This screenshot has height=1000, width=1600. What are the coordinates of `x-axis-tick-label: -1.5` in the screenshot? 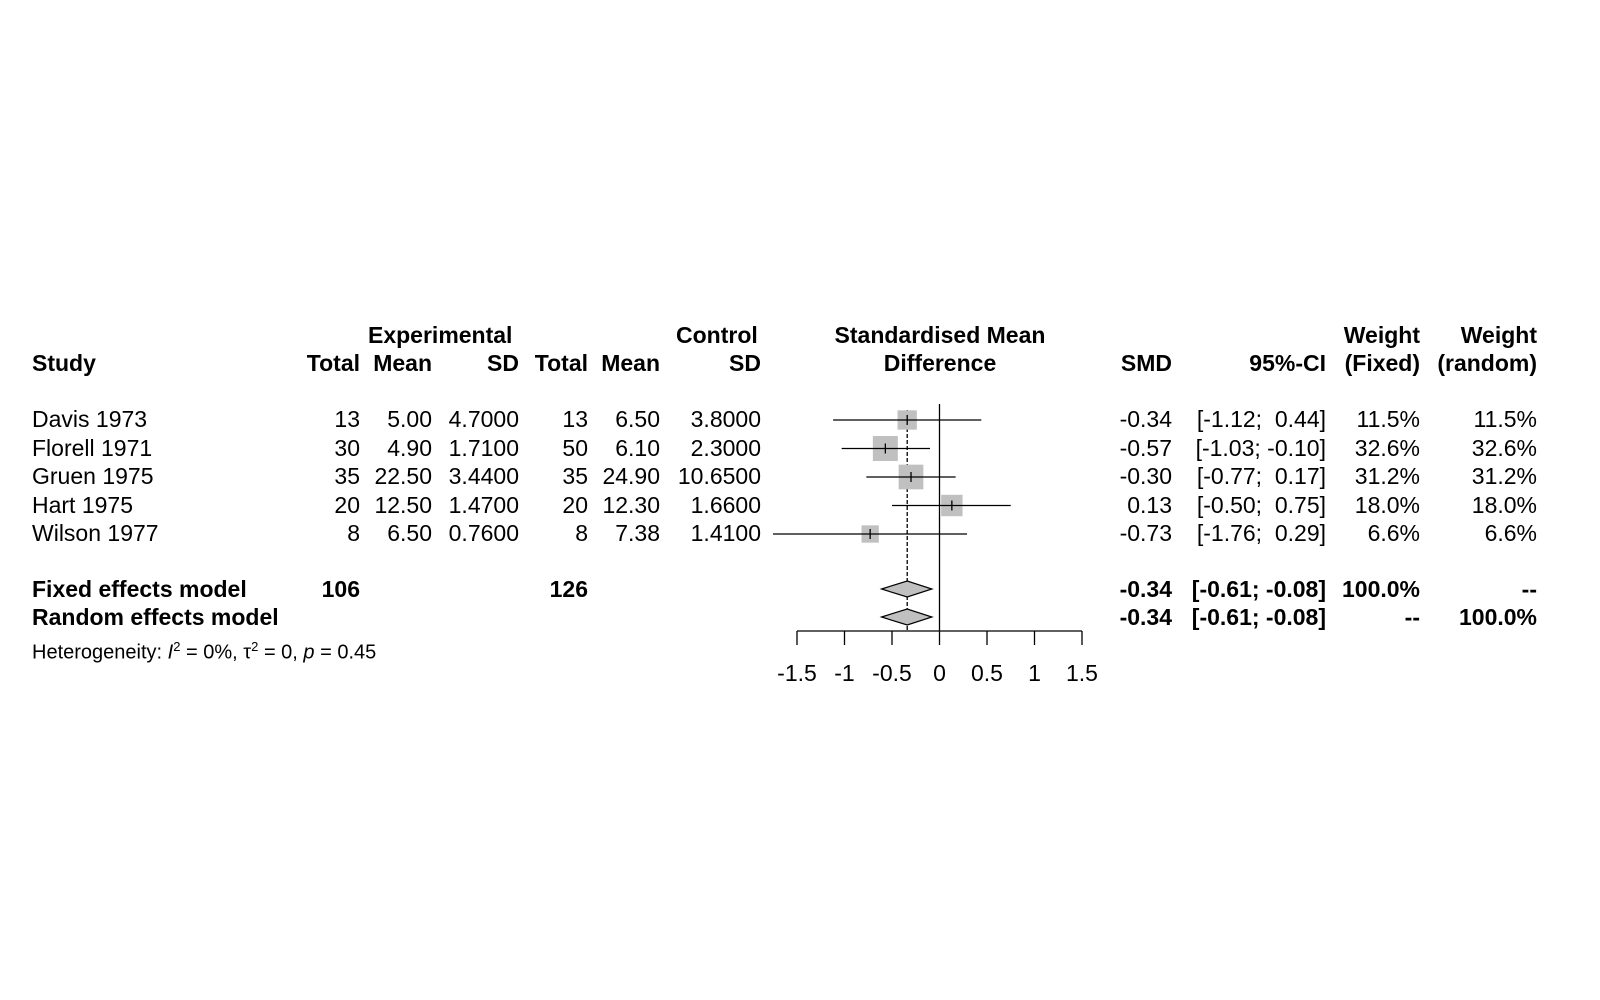 It's located at (797, 673).